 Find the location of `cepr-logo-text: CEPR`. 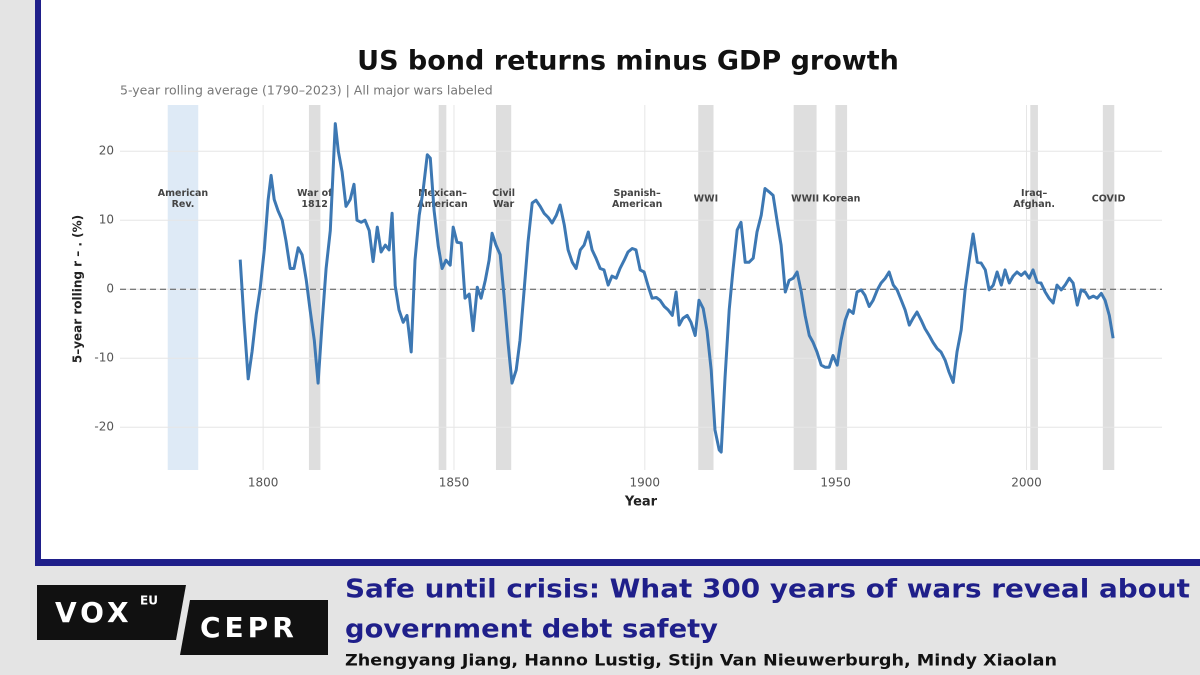

cepr-logo-text: CEPR is located at coordinates (249, 627).